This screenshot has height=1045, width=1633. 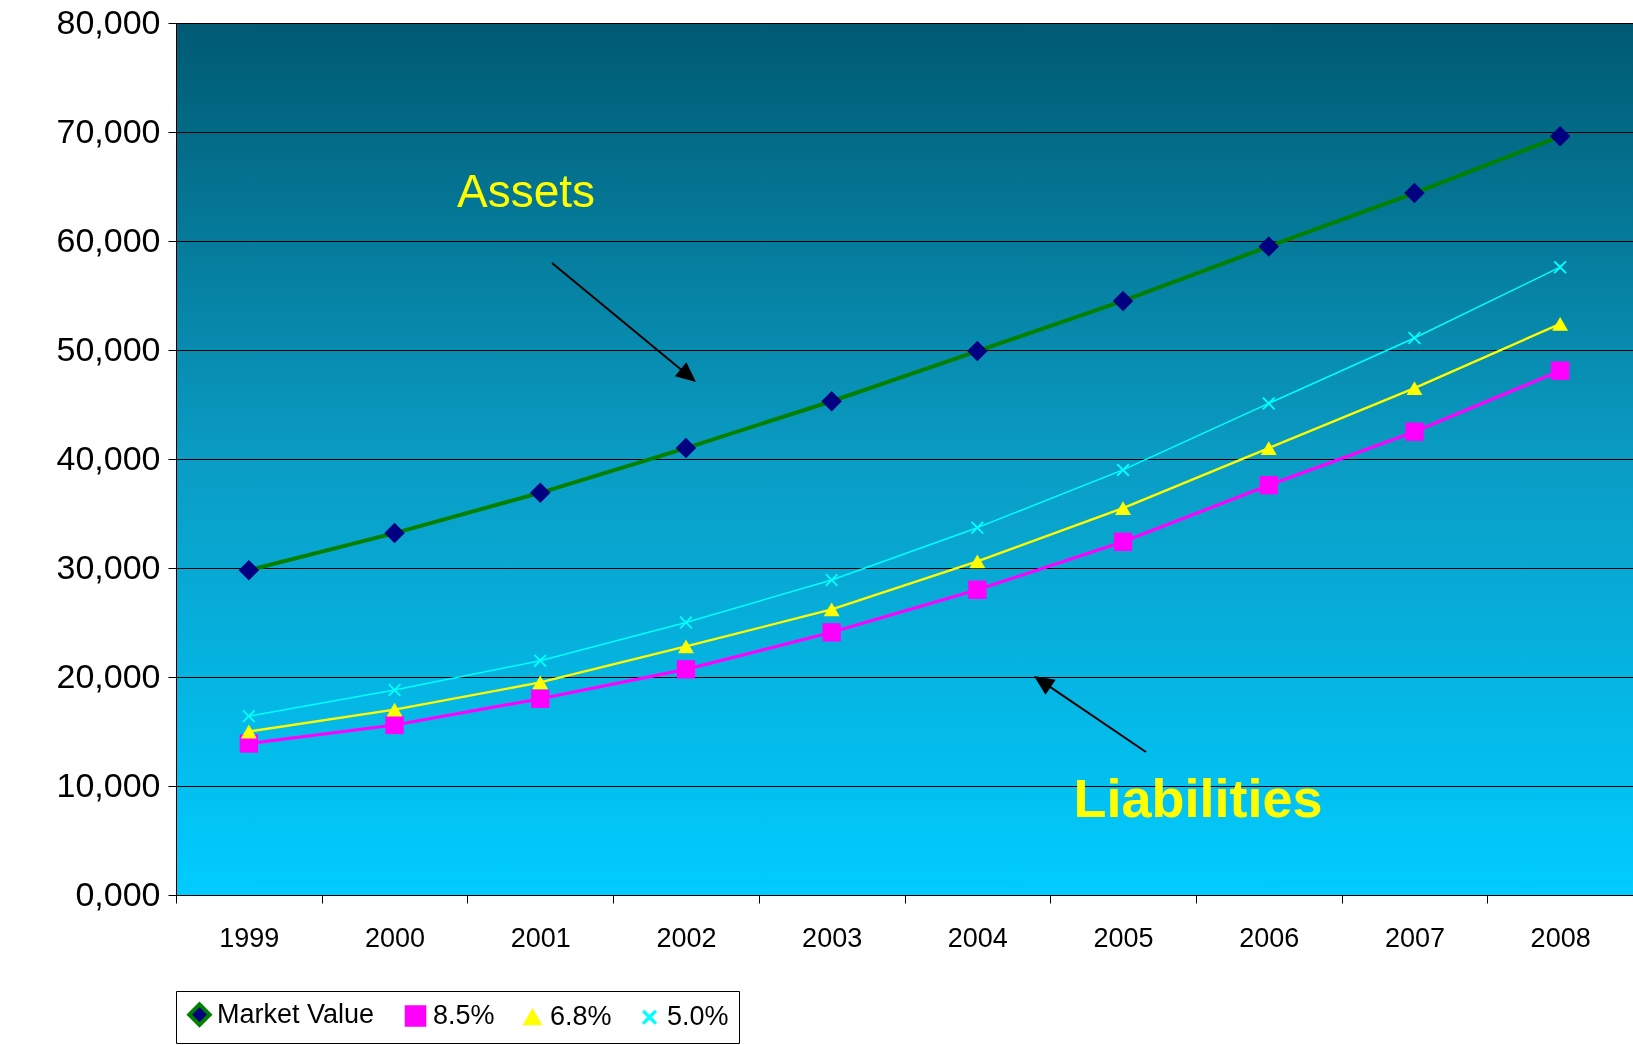 I want to click on legend-label: Market Value, so click(x=296, y=1013).